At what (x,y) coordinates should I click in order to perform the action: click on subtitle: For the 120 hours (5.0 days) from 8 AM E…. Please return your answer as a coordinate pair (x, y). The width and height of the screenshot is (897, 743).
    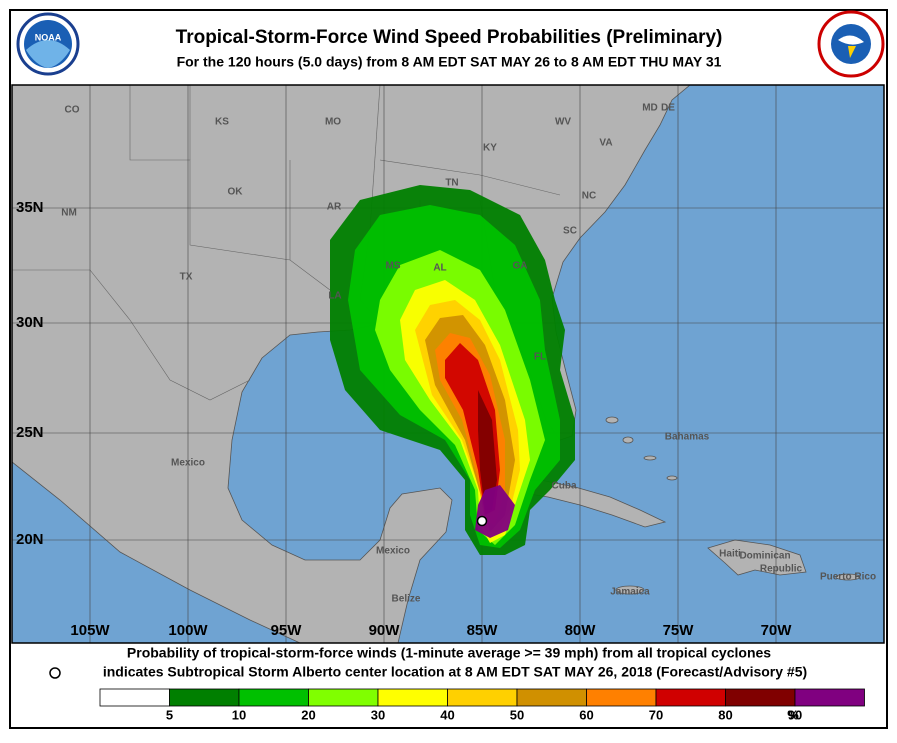
    Looking at the image, I should click on (449, 62).